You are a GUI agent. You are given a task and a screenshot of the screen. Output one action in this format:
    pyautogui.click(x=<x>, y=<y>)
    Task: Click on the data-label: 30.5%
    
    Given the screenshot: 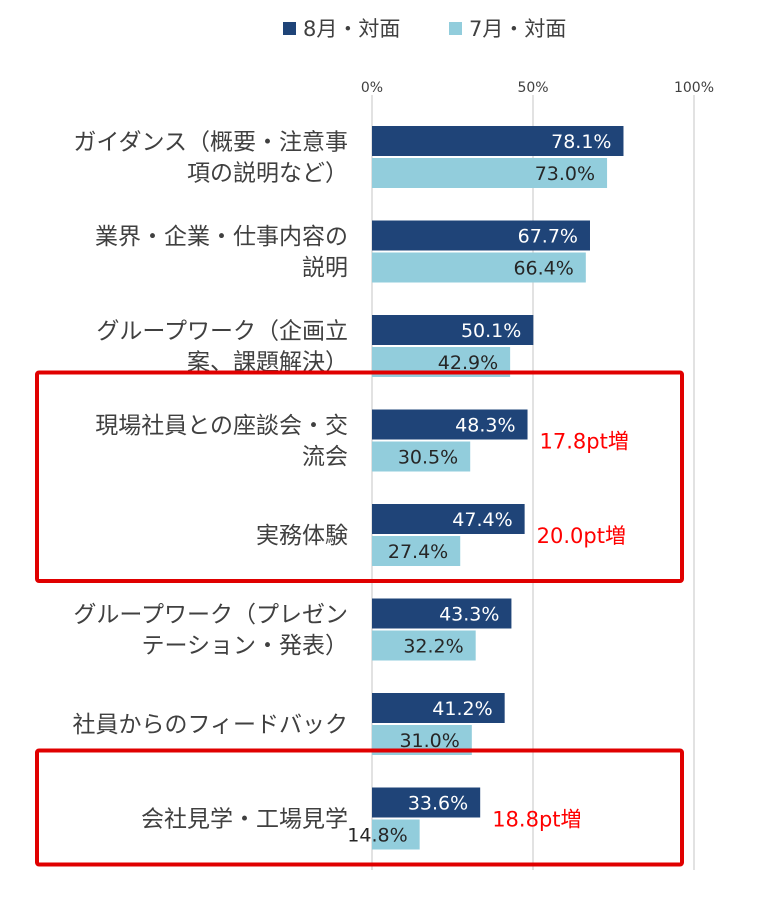 What is the action you would take?
    pyautogui.click(x=428, y=458)
    